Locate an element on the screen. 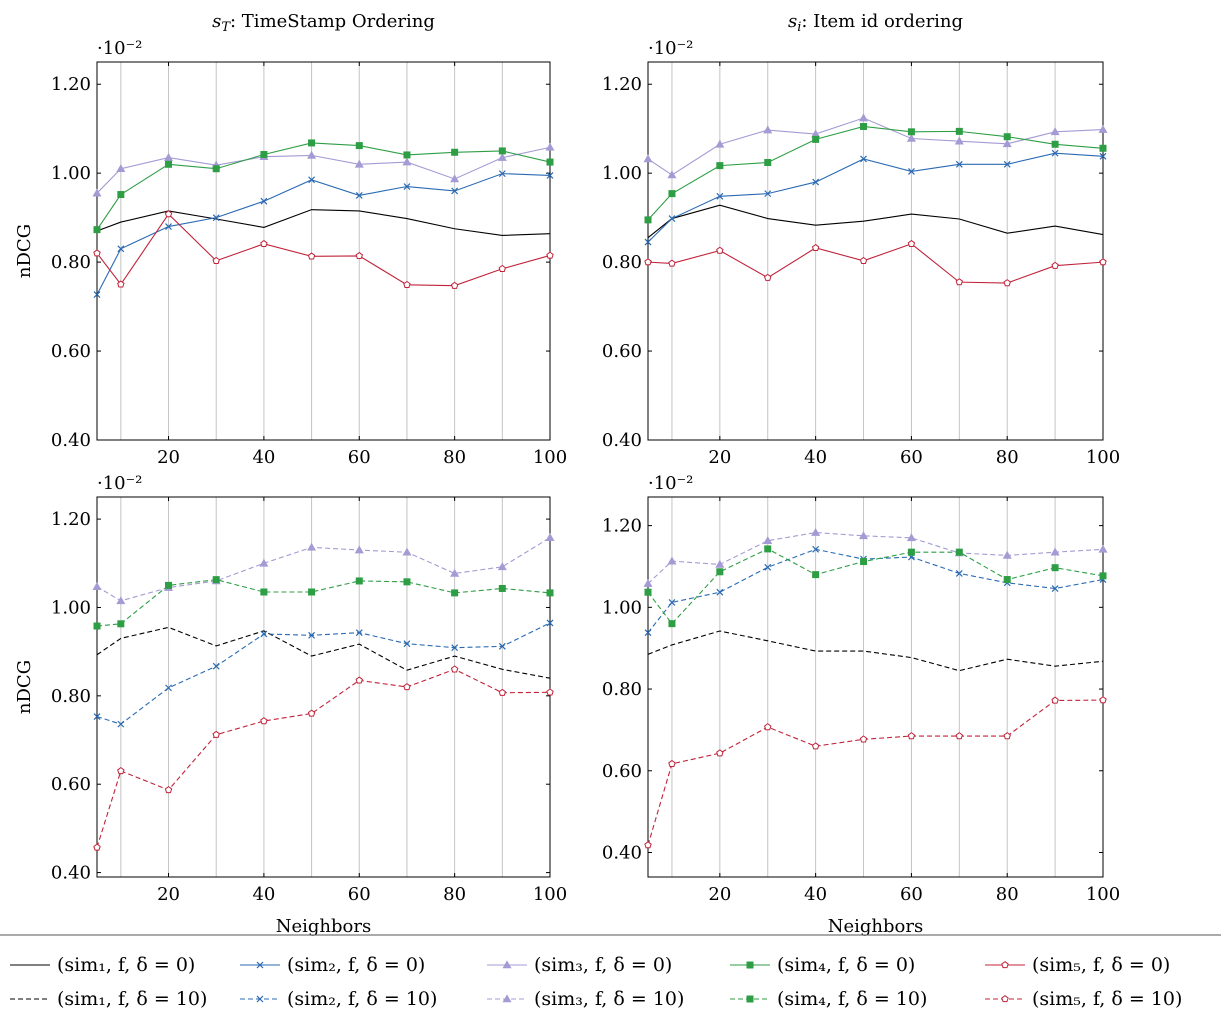 This screenshot has width=1221, height=1025. series-sim3 is located at coordinates (875, 146).